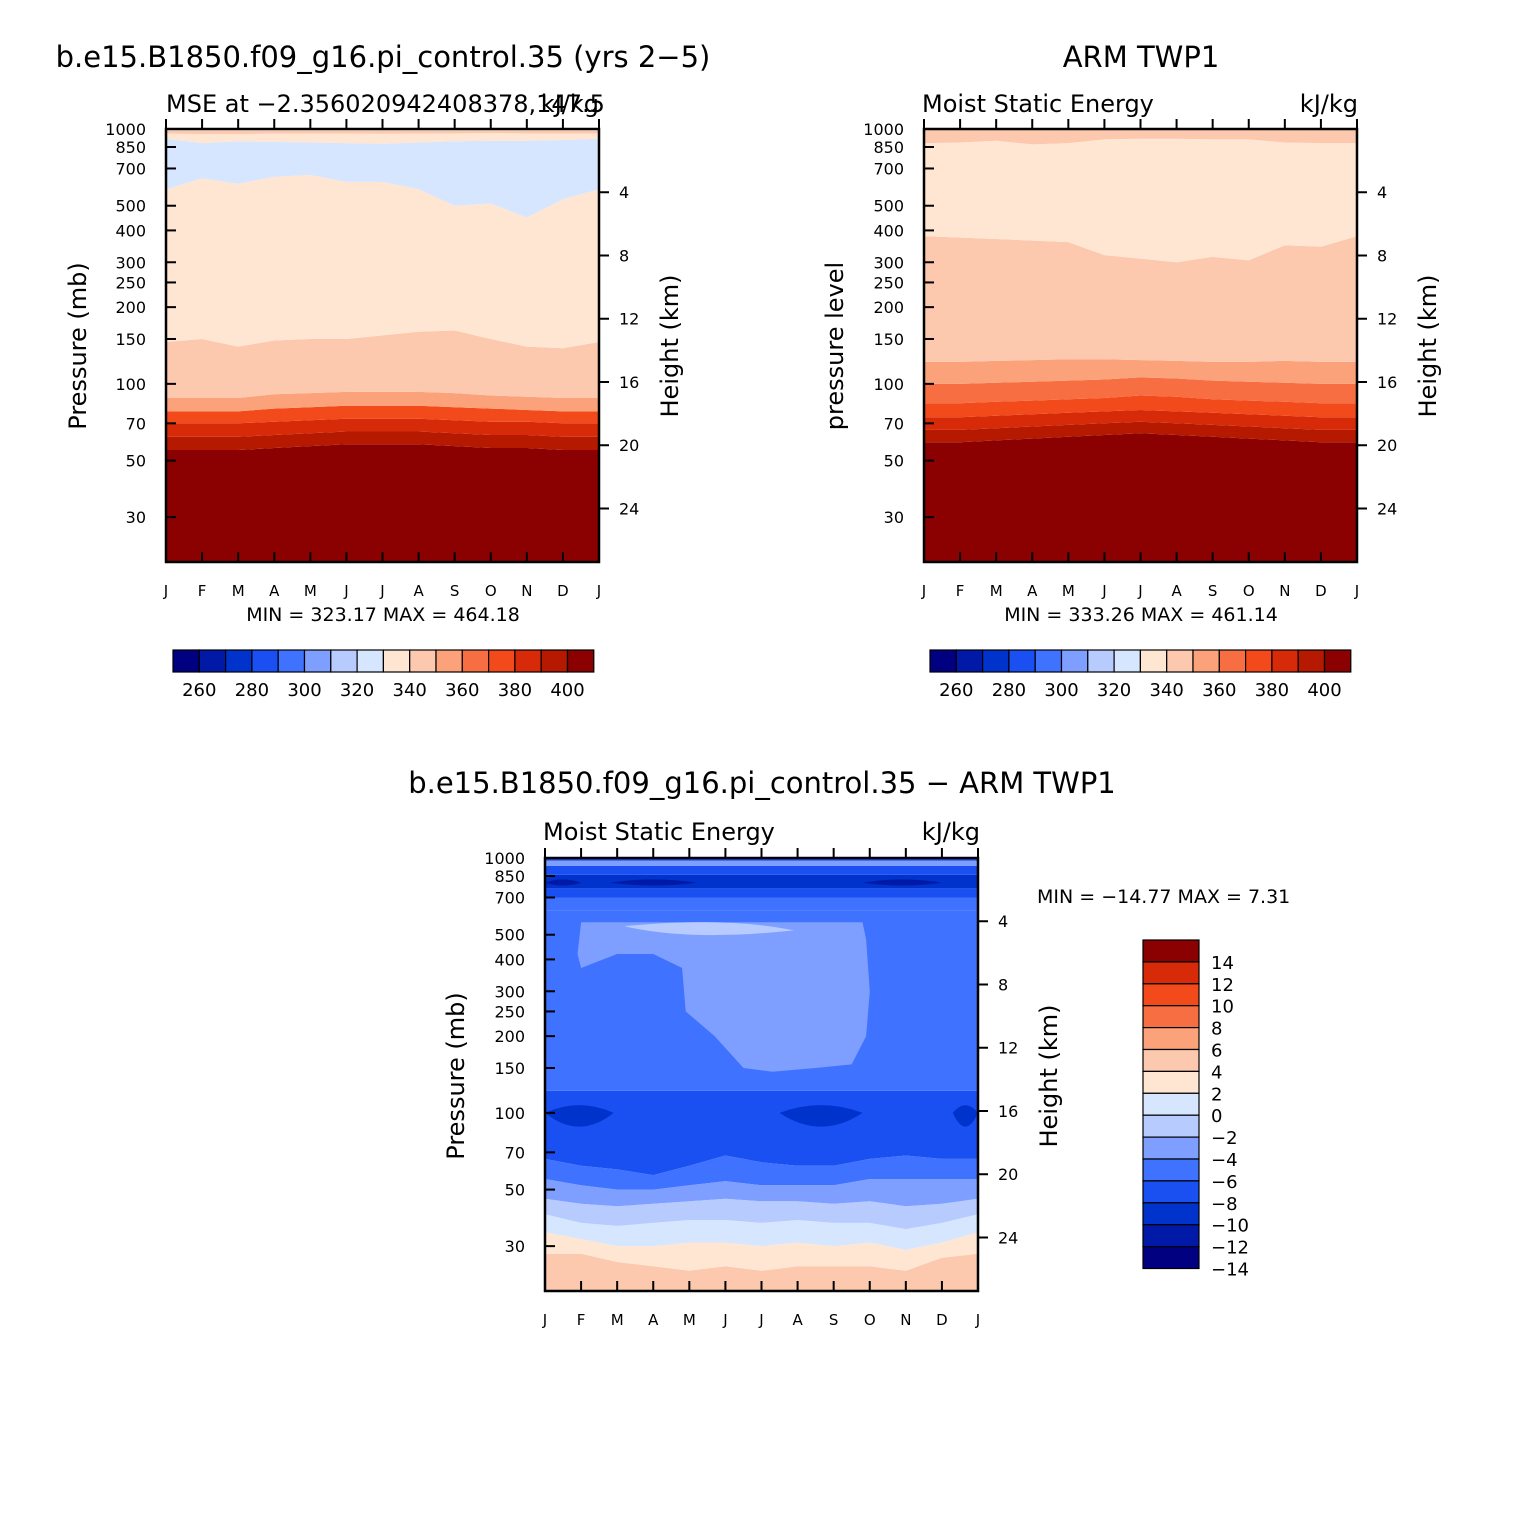 This screenshot has width=1524, height=1524. I want to click on colorbar-label: 320, so click(357, 690).